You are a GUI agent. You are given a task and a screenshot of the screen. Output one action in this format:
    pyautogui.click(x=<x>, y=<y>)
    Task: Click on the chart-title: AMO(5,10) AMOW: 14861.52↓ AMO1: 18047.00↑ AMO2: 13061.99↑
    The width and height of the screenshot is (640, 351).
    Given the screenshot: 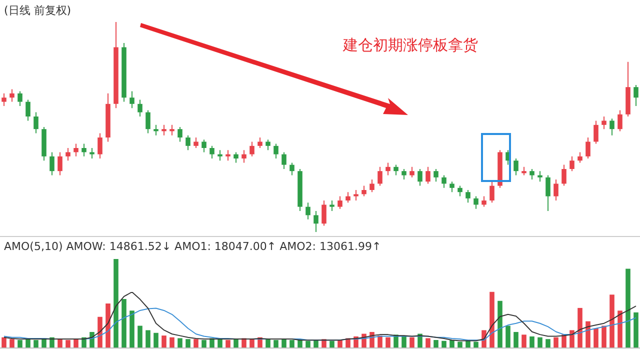 What is the action you would take?
    pyautogui.click(x=193, y=246)
    